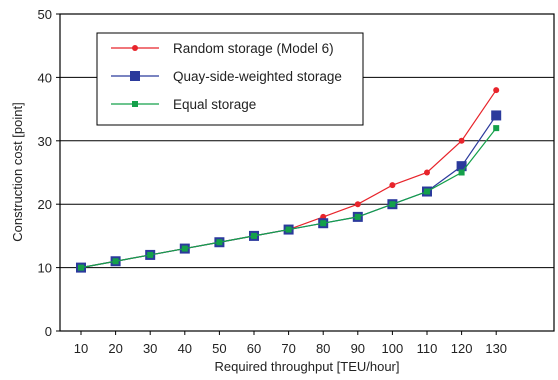  What do you see at coordinates (462, 348) in the screenshot?
I see `x-tick-label: 120` at bounding box center [462, 348].